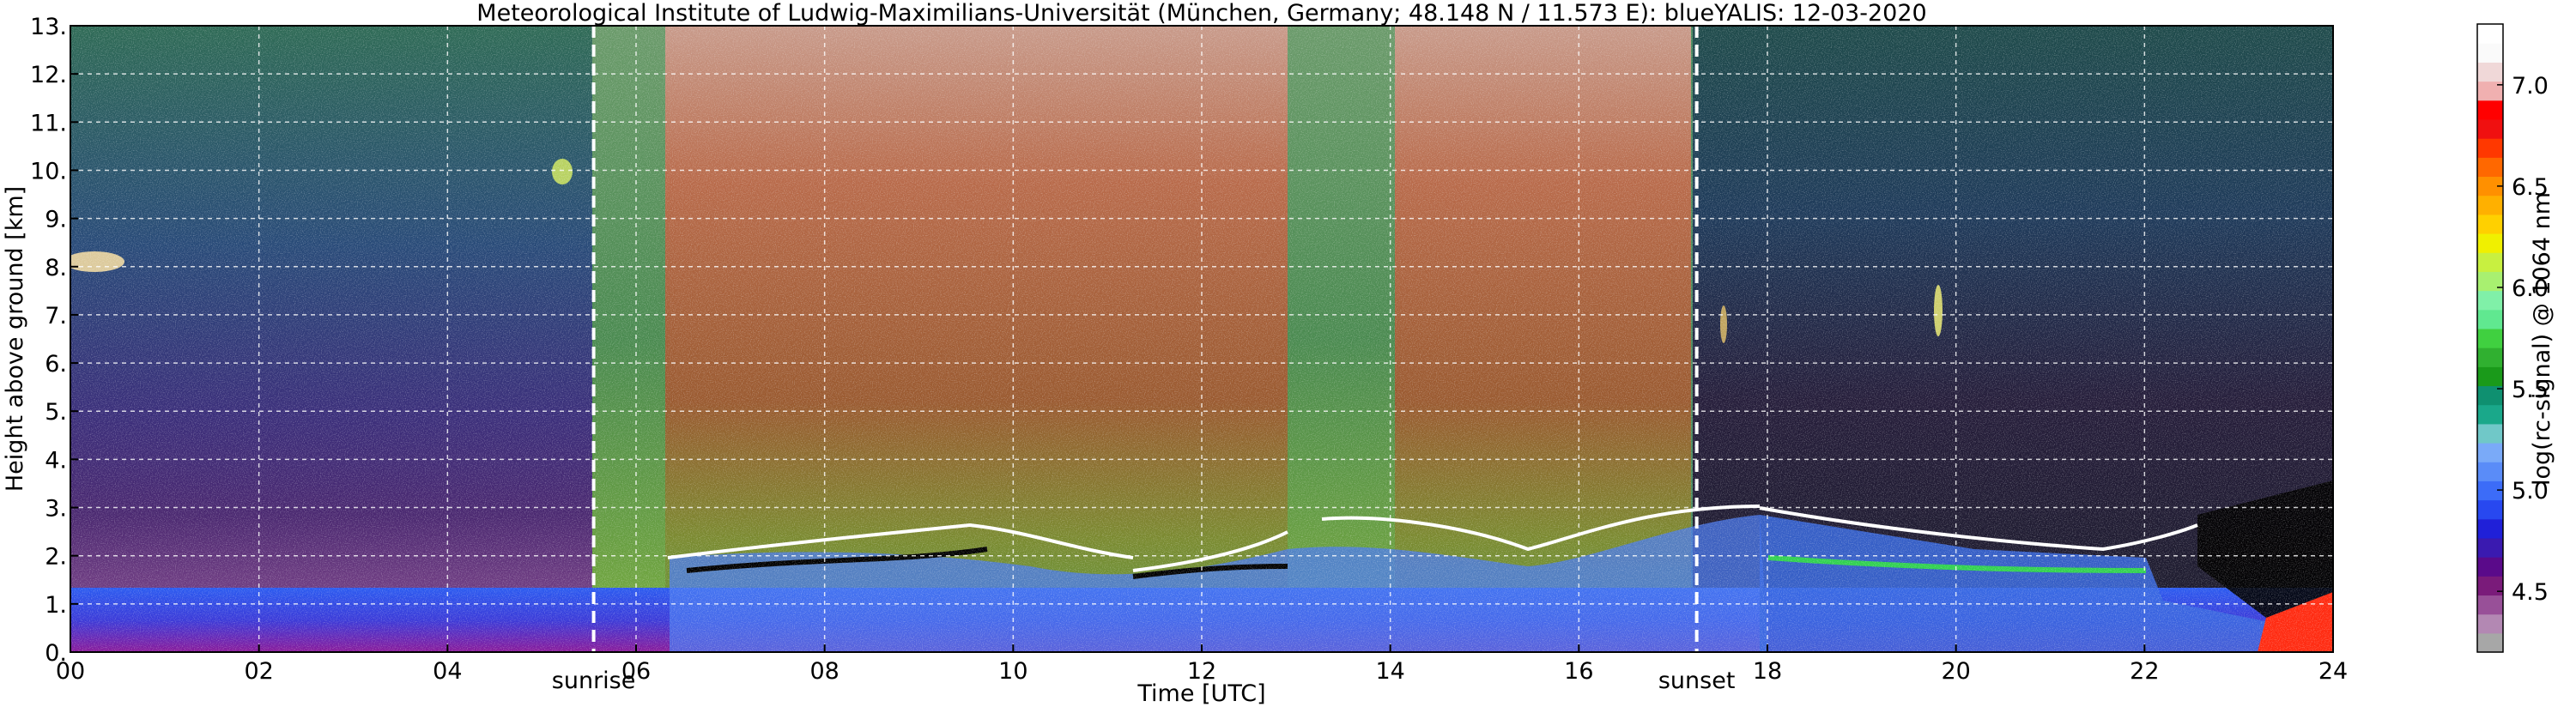  Describe the element at coordinates (1201, 671) in the screenshot. I see `x-tick-label: 12` at that location.